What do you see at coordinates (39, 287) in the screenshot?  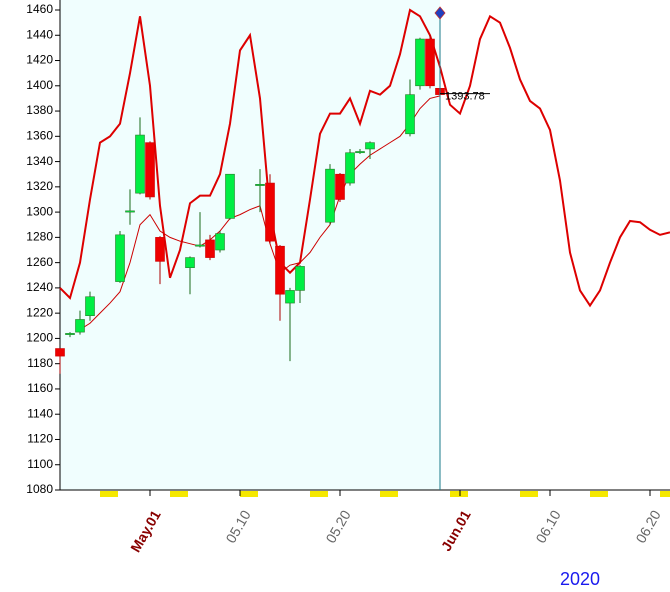 I see `y-tick-label: 1240` at bounding box center [39, 287].